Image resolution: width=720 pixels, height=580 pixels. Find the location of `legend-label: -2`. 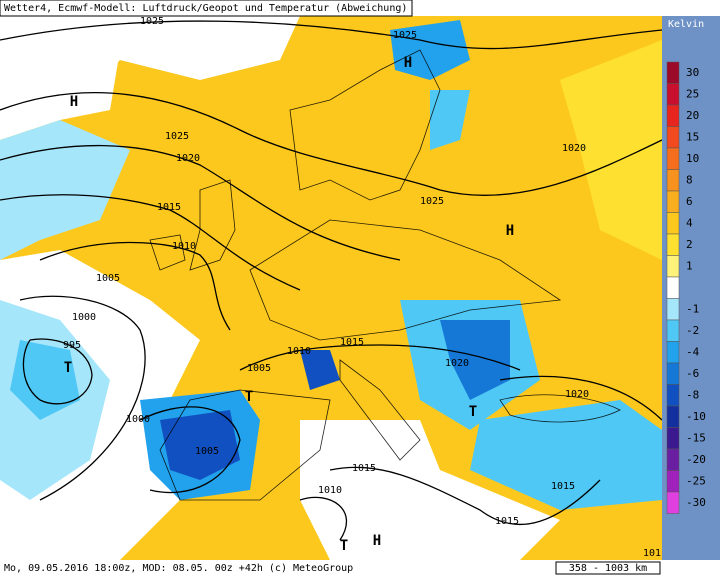

legend-label: -2 is located at coordinates (692, 330).